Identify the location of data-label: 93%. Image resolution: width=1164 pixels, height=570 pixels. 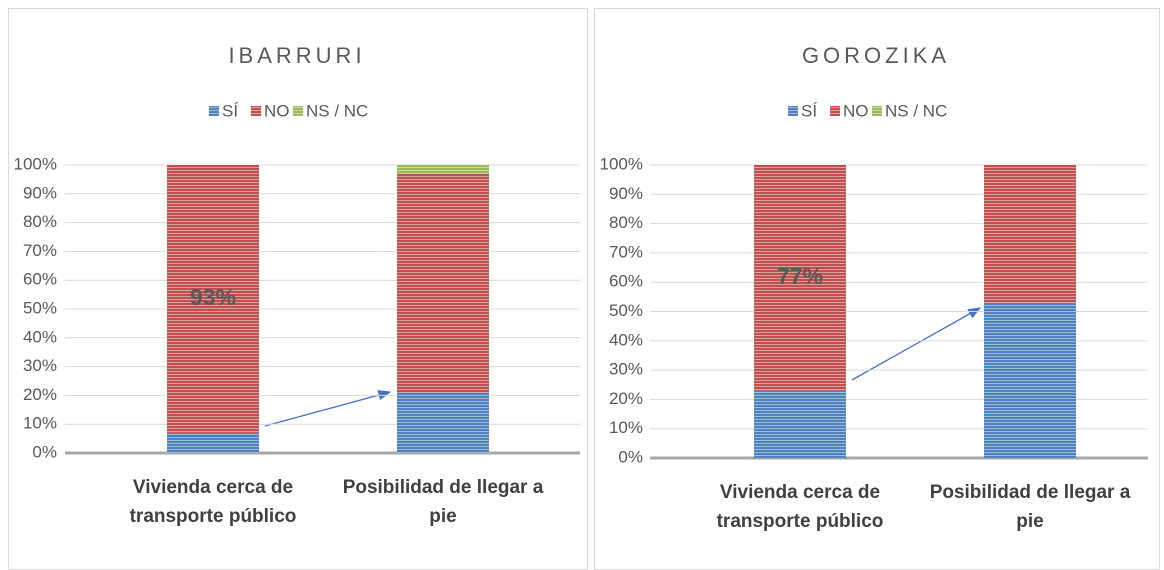
(213, 297).